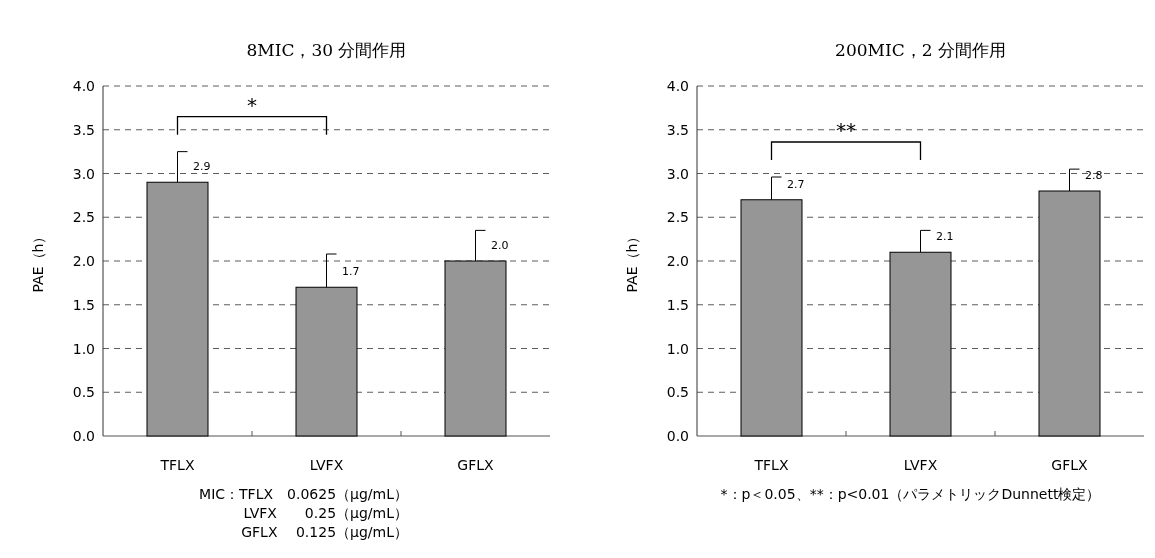 Image resolution: width=1155 pixels, height=558 pixels. What do you see at coordinates (500, 245) in the screenshot?
I see `data-label: 2.0` at bounding box center [500, 245].